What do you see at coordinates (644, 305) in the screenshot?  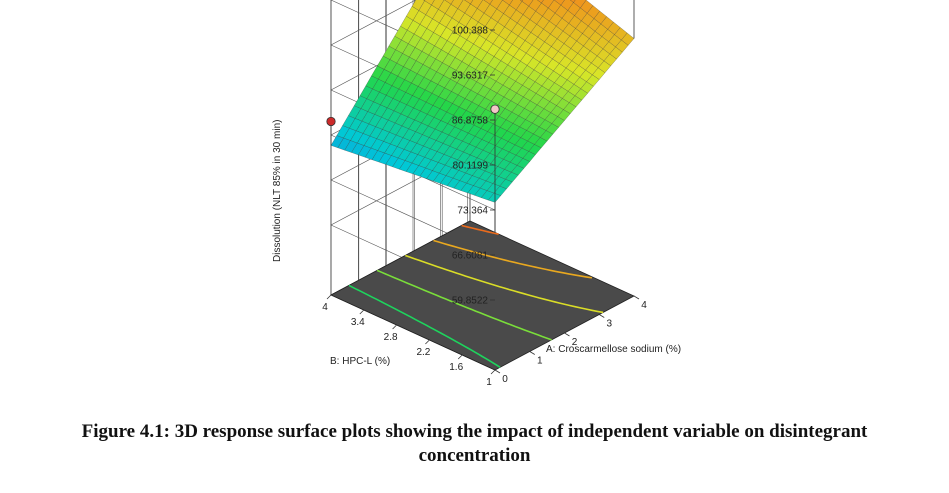 I see `x-tick-label: 4` at bounding box center [644, 305].